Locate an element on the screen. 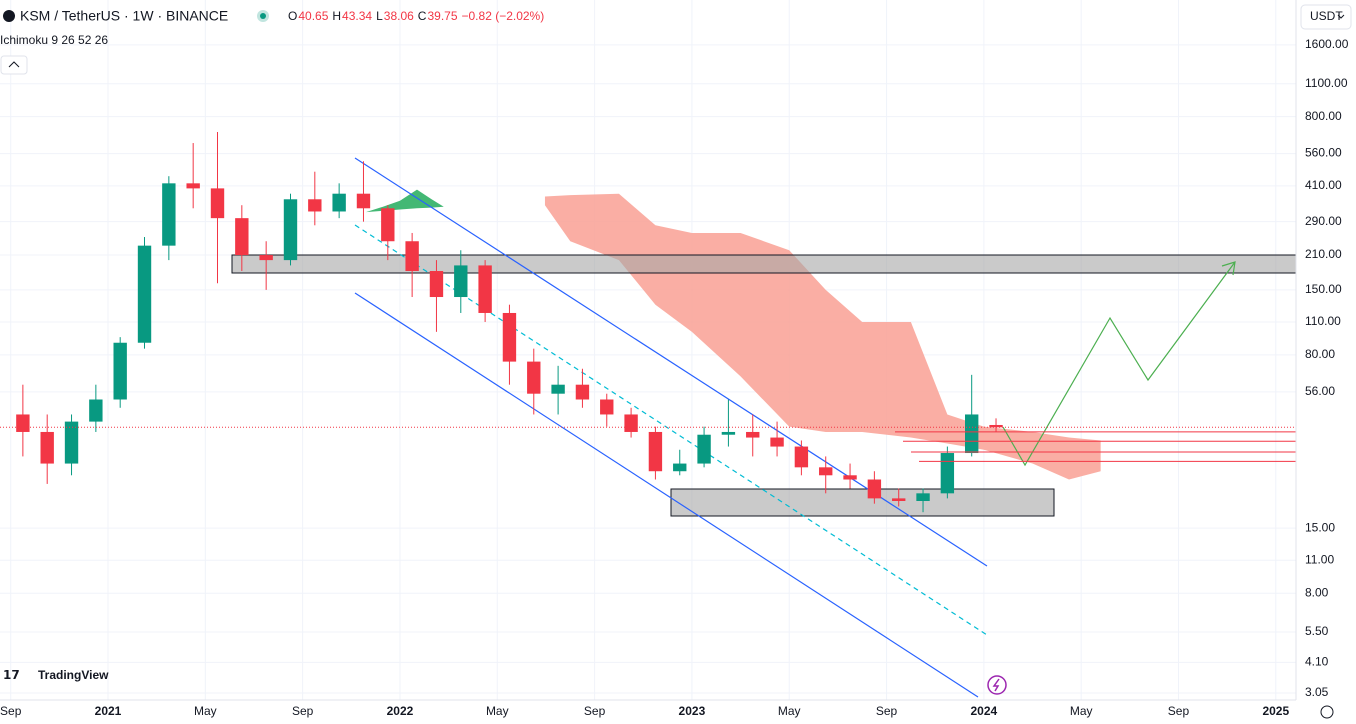  y-tick-label: 11.00 is located at coordinates (1319, 559).